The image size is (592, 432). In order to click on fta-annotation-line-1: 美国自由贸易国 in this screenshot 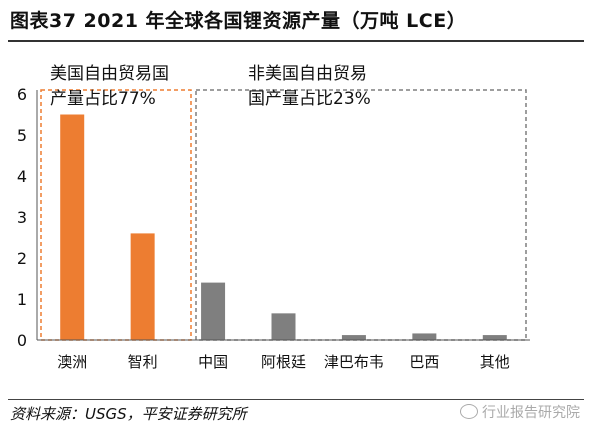, I will do `click(109, 74)`.